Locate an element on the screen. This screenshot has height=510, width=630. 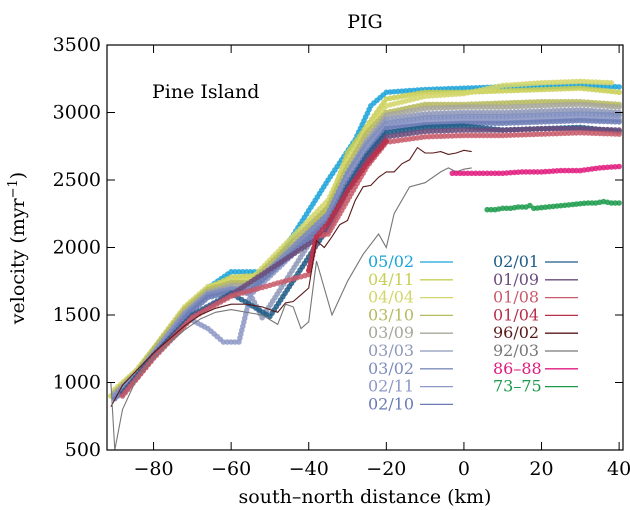
legend-label: 92/03 is located at coordinates (516, 350).